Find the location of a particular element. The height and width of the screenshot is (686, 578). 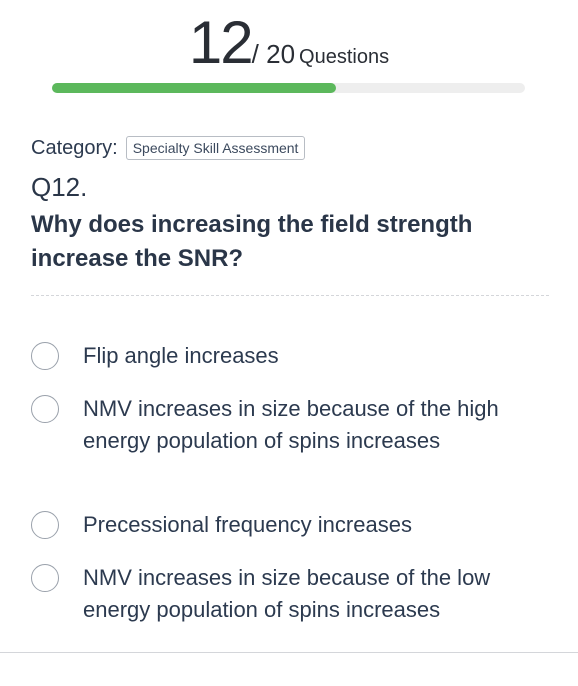

category-row: Category: Specialty Skill Assessment is located at coordinates (168, 148).